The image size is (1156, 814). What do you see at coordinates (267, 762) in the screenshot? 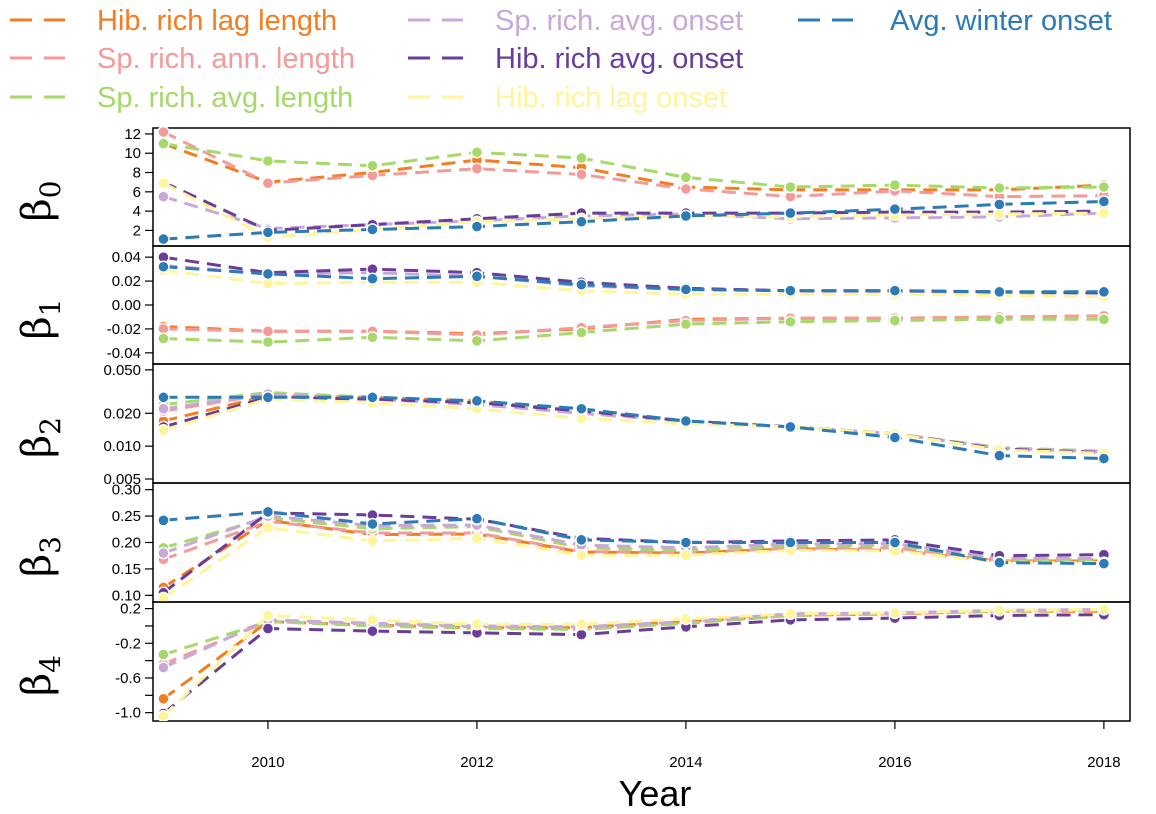
I see `x-tick-label: 2010` at bounding box center [267, 762].